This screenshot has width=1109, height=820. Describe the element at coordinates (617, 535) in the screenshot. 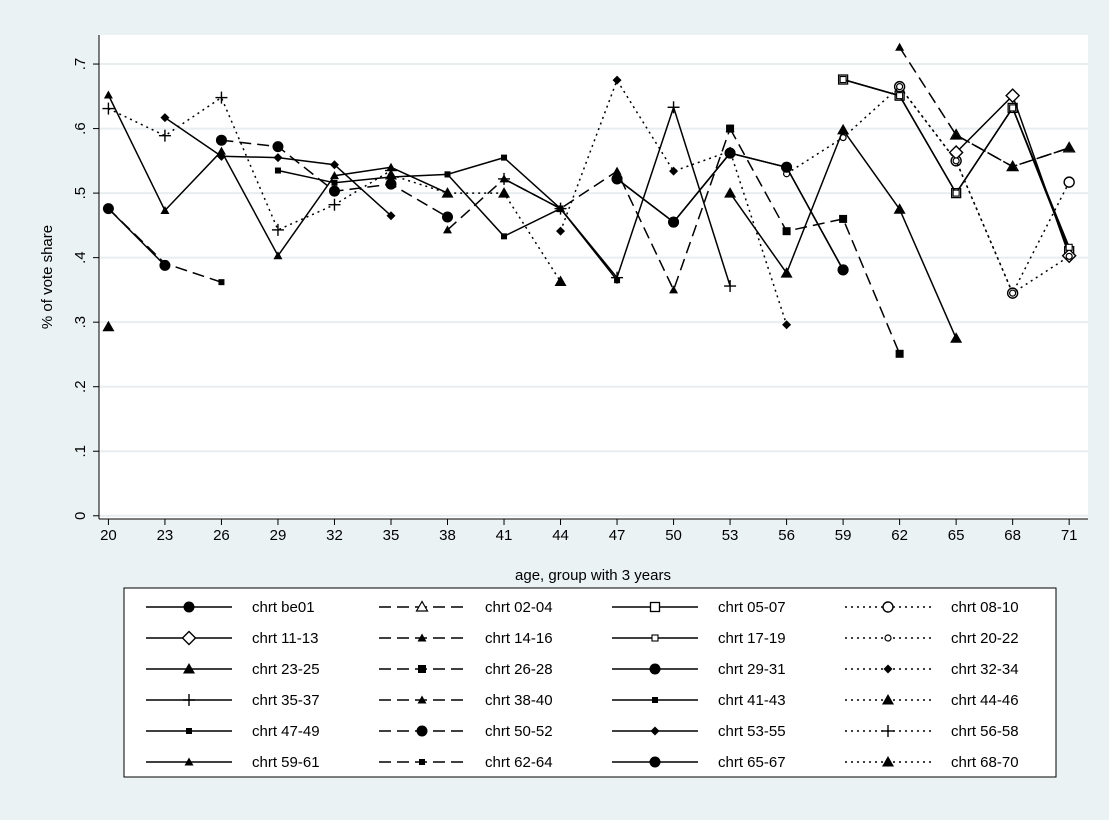

I see `x-tick-label: 47` at that location.